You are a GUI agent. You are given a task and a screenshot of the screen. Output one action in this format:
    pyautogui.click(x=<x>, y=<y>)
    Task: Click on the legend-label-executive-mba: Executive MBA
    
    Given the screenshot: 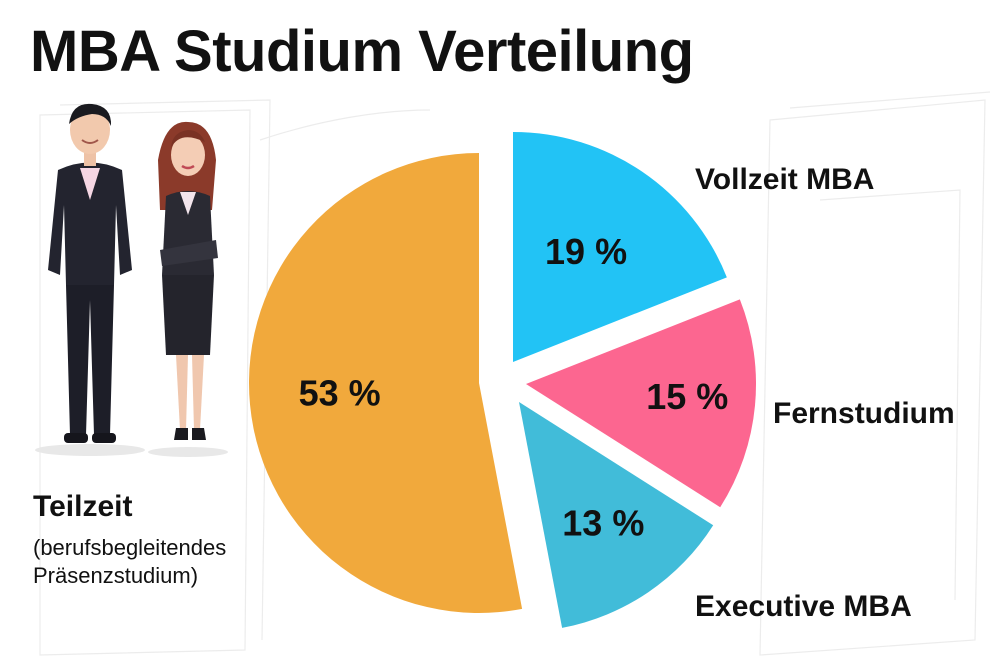 What is the action you would take?
    pyautogui.click(x=803, y=606)
    